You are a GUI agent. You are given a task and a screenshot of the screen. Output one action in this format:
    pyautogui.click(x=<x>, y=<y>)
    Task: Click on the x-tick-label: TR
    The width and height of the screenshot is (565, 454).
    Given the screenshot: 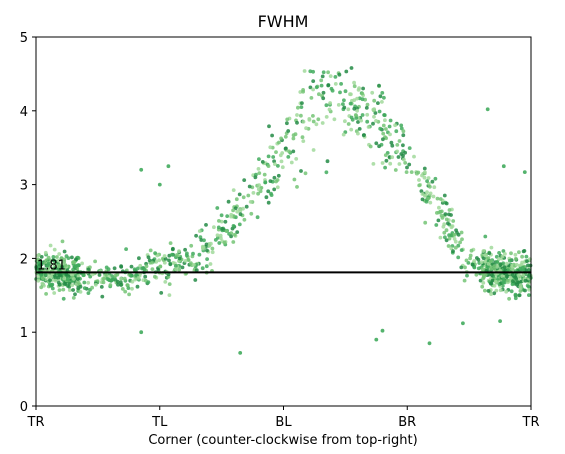 What is the action you would take?
    pyautogui.click(x=531, y=422)
    